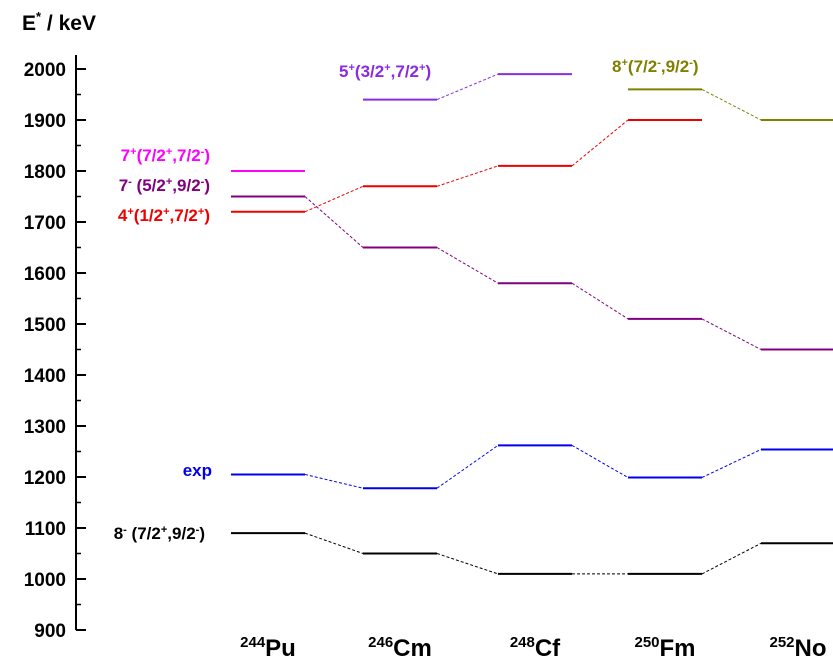 The height and width of the screenshot is (662, 833). Describe the element at coordinates (45, 478) in the screenshot. I see `y-tick-label: 1200` at that location.